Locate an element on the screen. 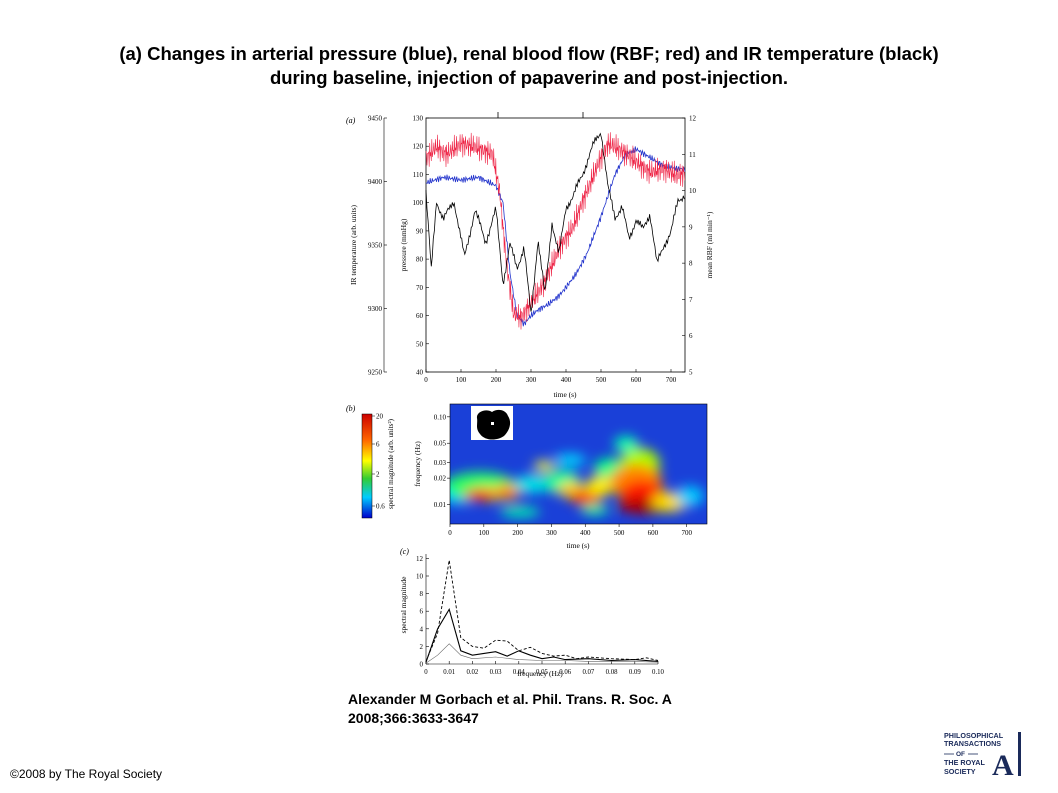  frequency-tick-label-c: 0.02 is located at coordinates (472, 672).